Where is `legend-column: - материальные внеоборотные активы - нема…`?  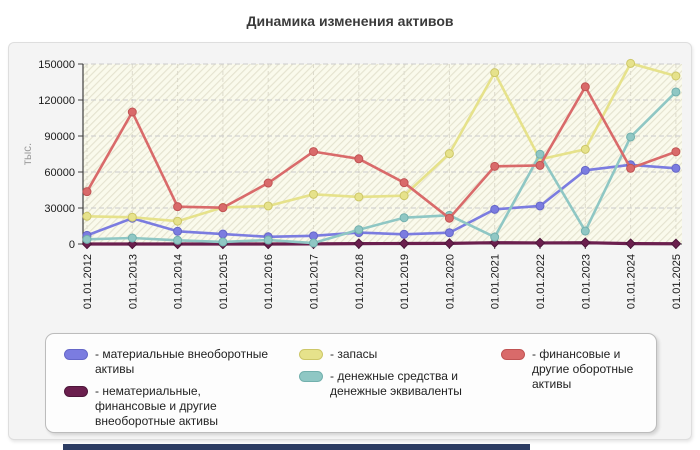
legend-column: - материальные внеоборотные активы - нема… is located at coordinates (181, 391).